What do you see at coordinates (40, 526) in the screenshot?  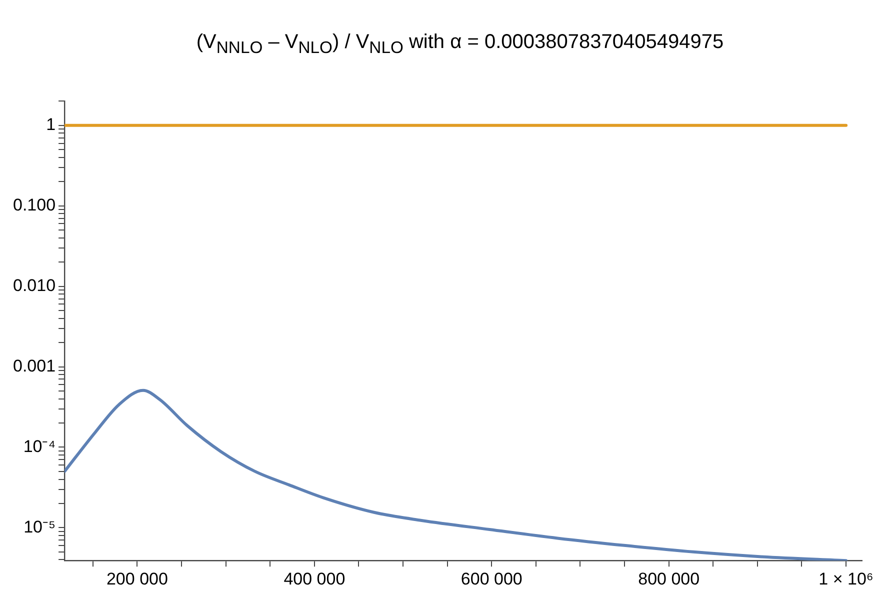 I see `y-tick-label: 10⁻⁵` at bounding box center [40, 526].